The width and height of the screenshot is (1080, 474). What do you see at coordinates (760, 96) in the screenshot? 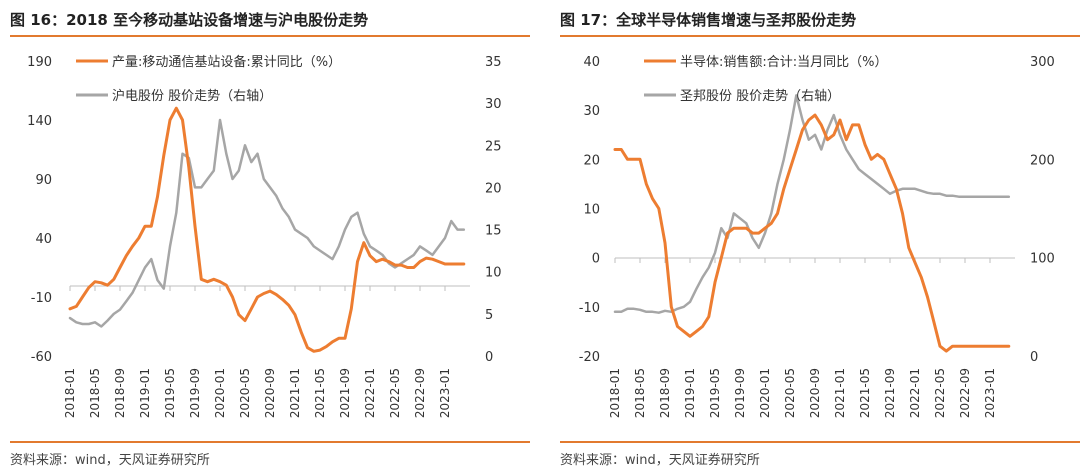
I see `legend-label: 圣邦股份 股价走势（右轴）` at bounding box center [760, 96].